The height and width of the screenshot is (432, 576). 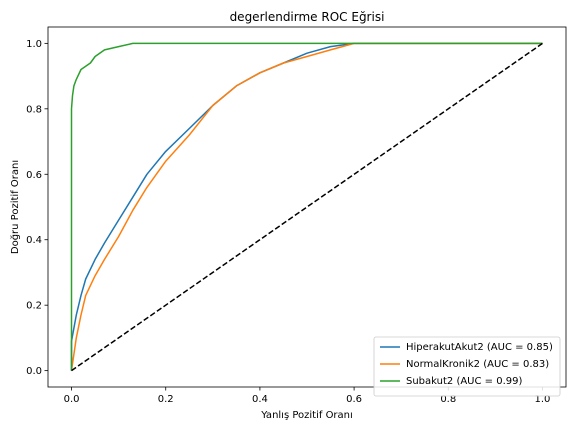 I want to click on y-axis-label: Doğru Pozitif Oranı, so click(x=15, y=207).